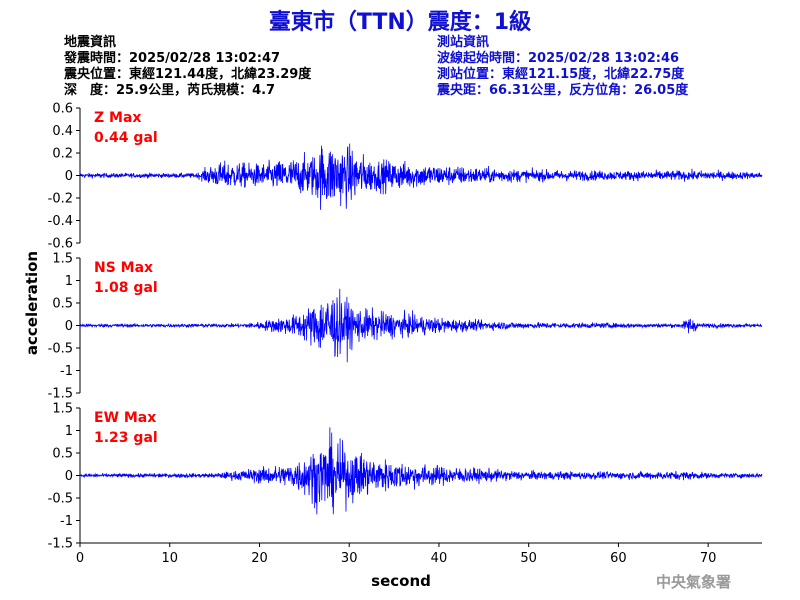 The image size is (800, 600). What do you see at coordinates (62, 131) in the screenshot?
I see `y-tick-label: 0.4` at bounding box center [62, 131].